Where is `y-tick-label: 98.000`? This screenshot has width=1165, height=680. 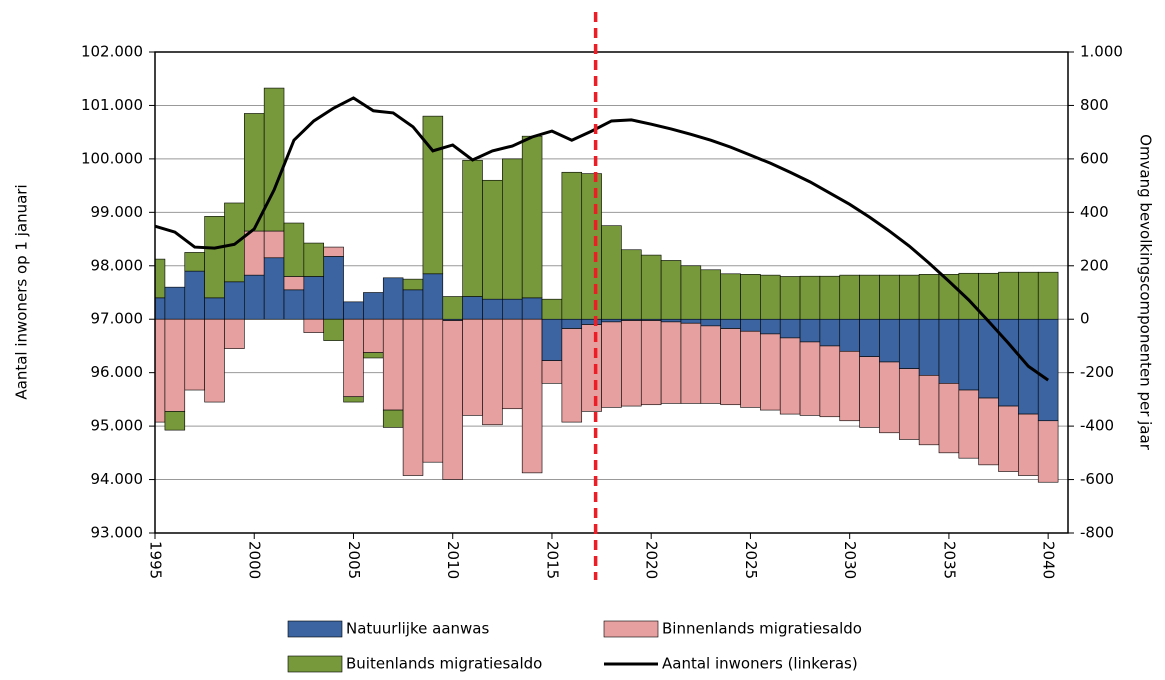 y-tick-label: 98.000 is located at coordinates (117, 265).